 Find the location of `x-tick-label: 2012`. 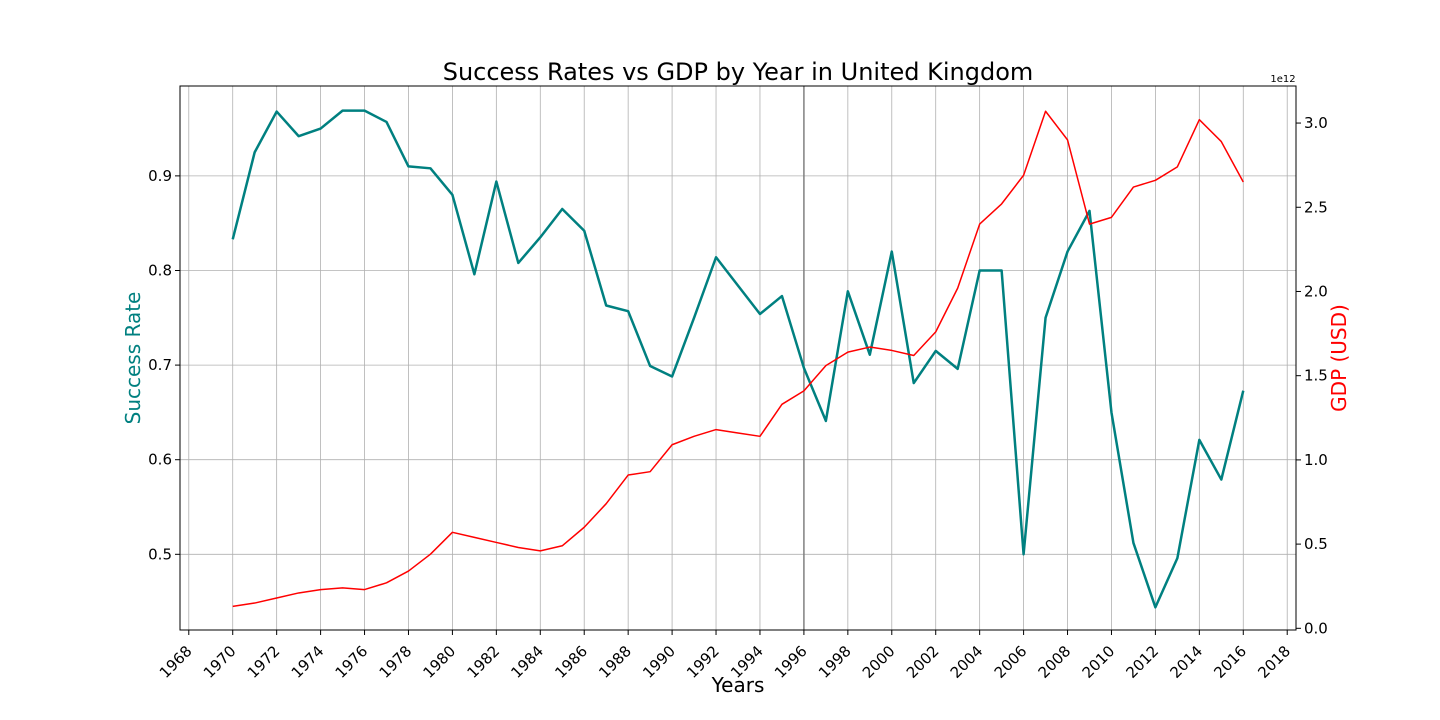

x-tick-label: 2012 is located at coordinates (1142, 662).